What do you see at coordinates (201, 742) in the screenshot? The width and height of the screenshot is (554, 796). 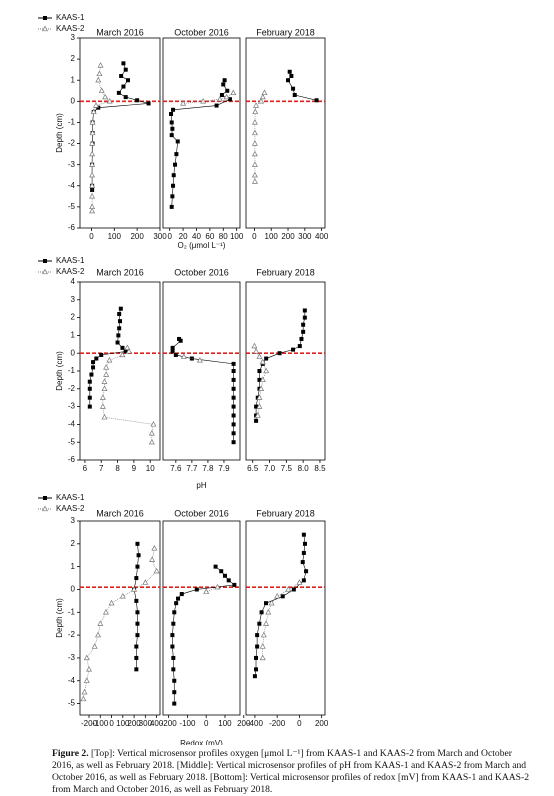 I see `x-axis-label: Redox (mV)` at bounding box center [201, 742].